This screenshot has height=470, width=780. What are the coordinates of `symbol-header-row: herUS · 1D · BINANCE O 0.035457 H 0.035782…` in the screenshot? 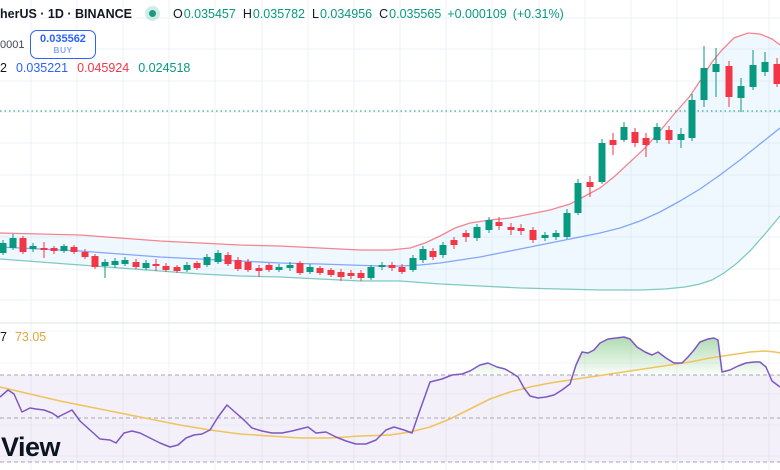 It's located at (282, 13).